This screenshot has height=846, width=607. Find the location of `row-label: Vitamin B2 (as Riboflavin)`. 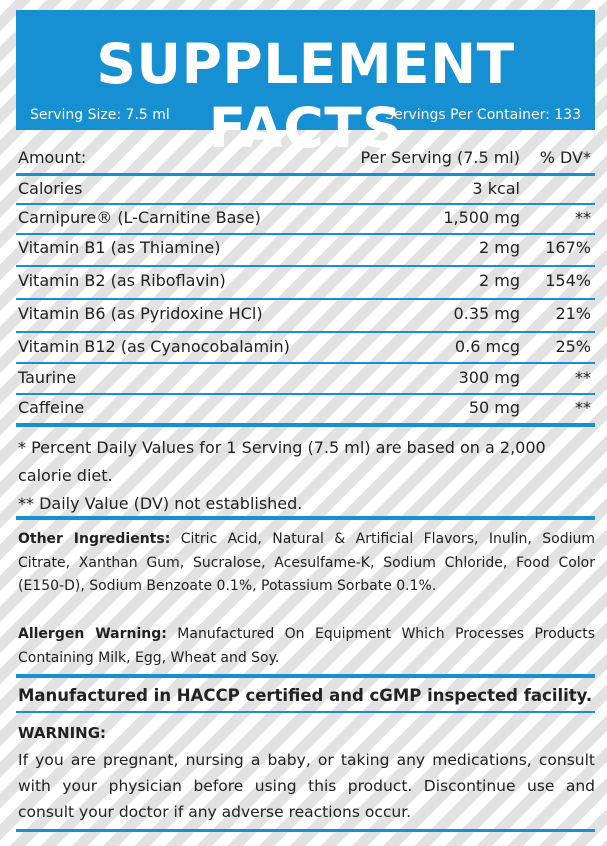

row-label: Vitamin B2 (as Riboflavin) is located at coordinates (122, 280).